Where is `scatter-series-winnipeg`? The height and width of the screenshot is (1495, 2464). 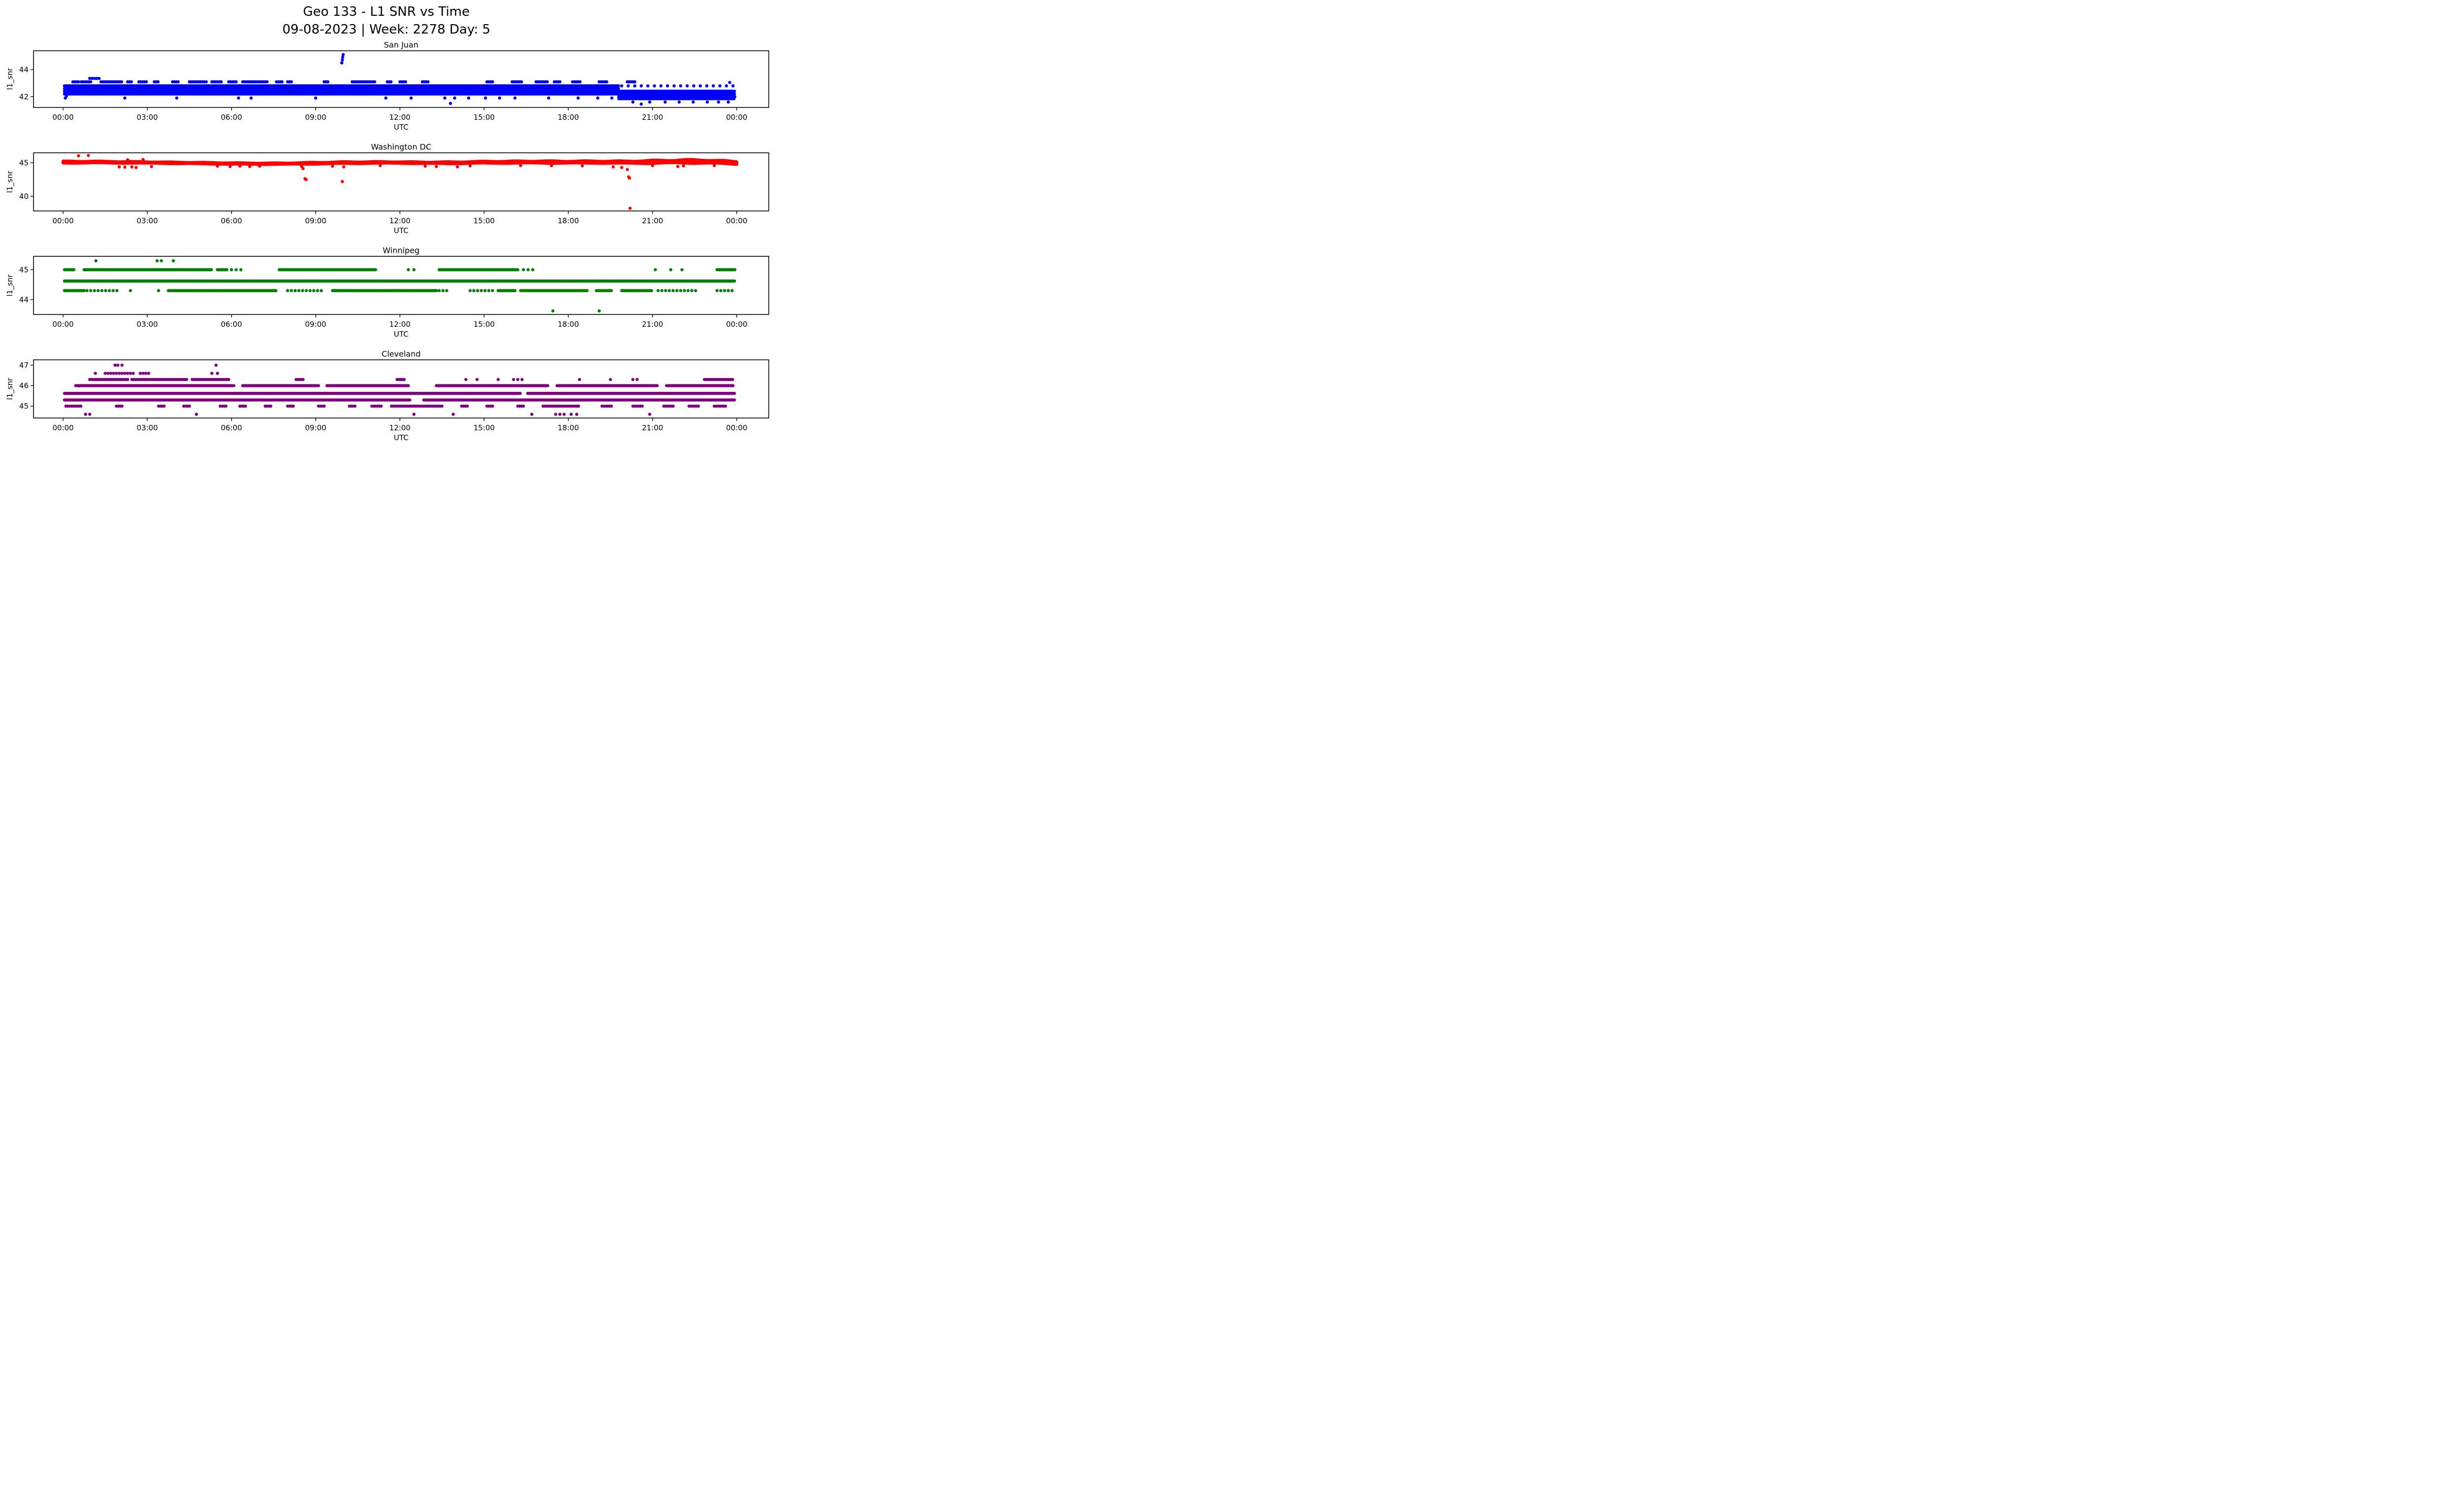 scatter-series-winnipeg is located at coordinates (400, 286).